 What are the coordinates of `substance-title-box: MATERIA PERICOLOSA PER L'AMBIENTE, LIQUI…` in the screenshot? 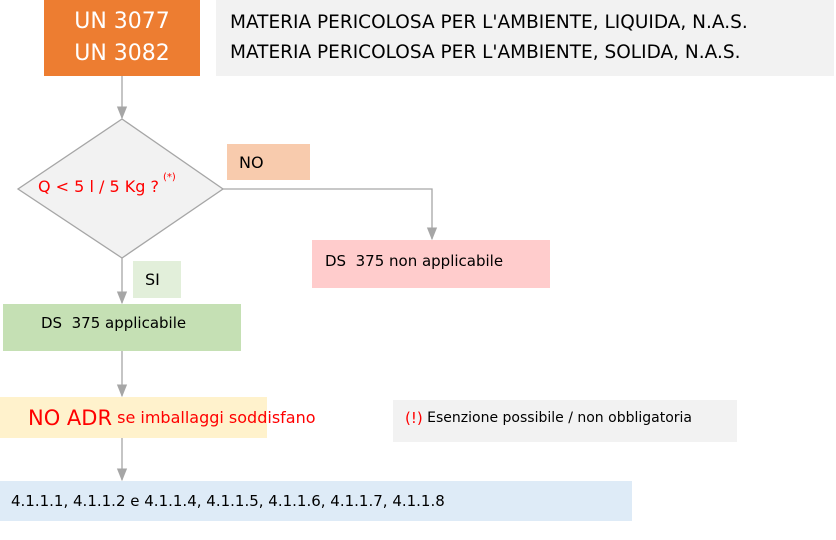 It's located at (525, 38).